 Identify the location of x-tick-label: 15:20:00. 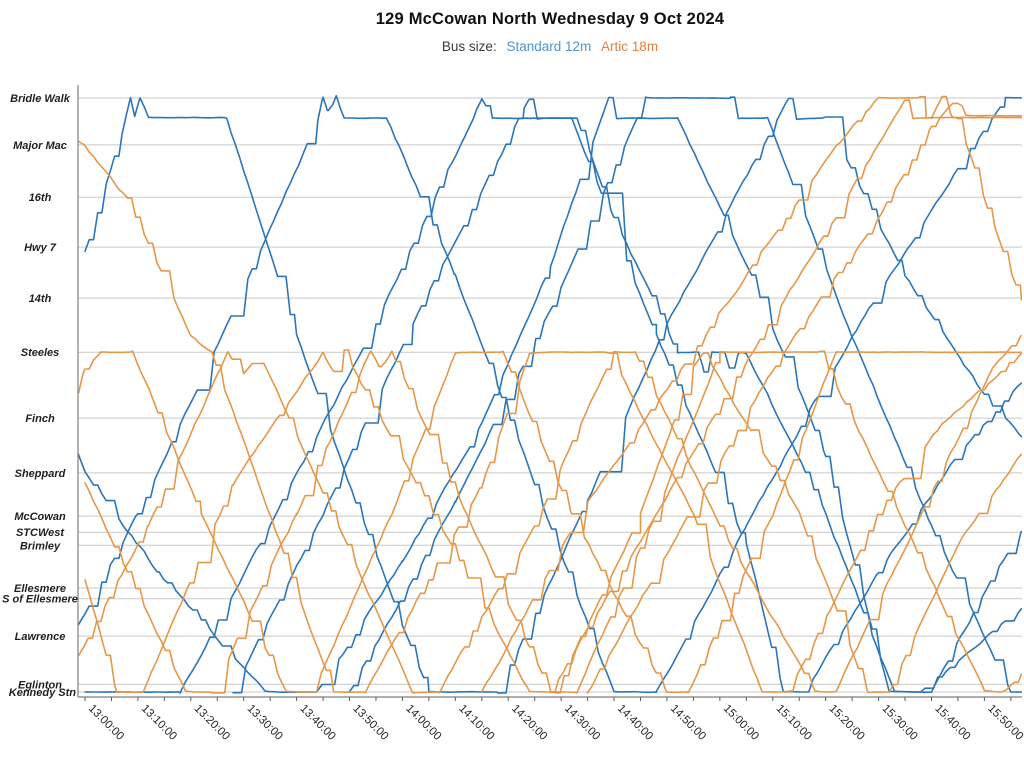
(847, 723).